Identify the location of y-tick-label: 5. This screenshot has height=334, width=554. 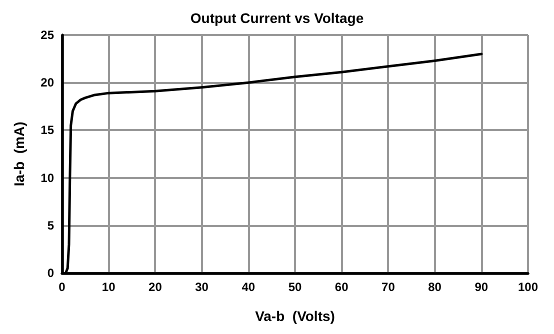
(50, 225).